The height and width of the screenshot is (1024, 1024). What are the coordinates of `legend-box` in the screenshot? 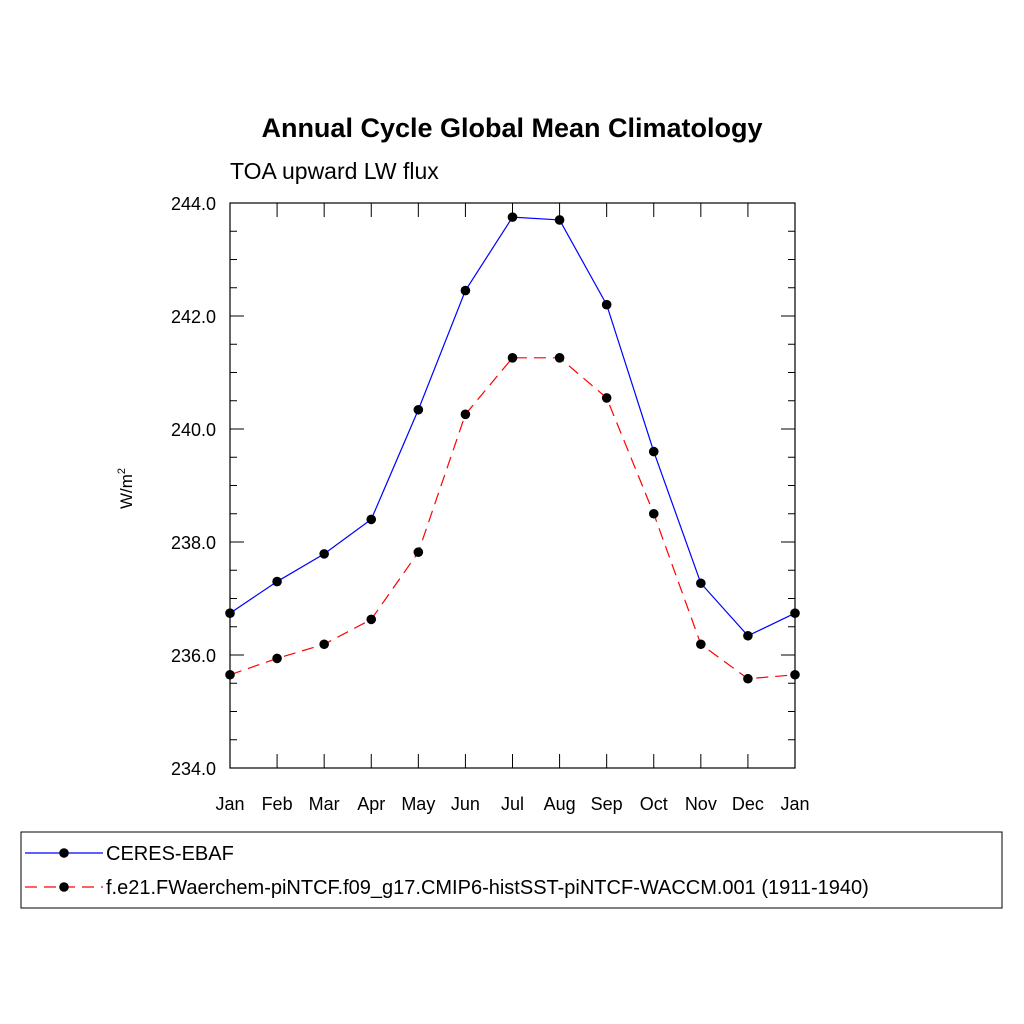 It's located at (511, 870).